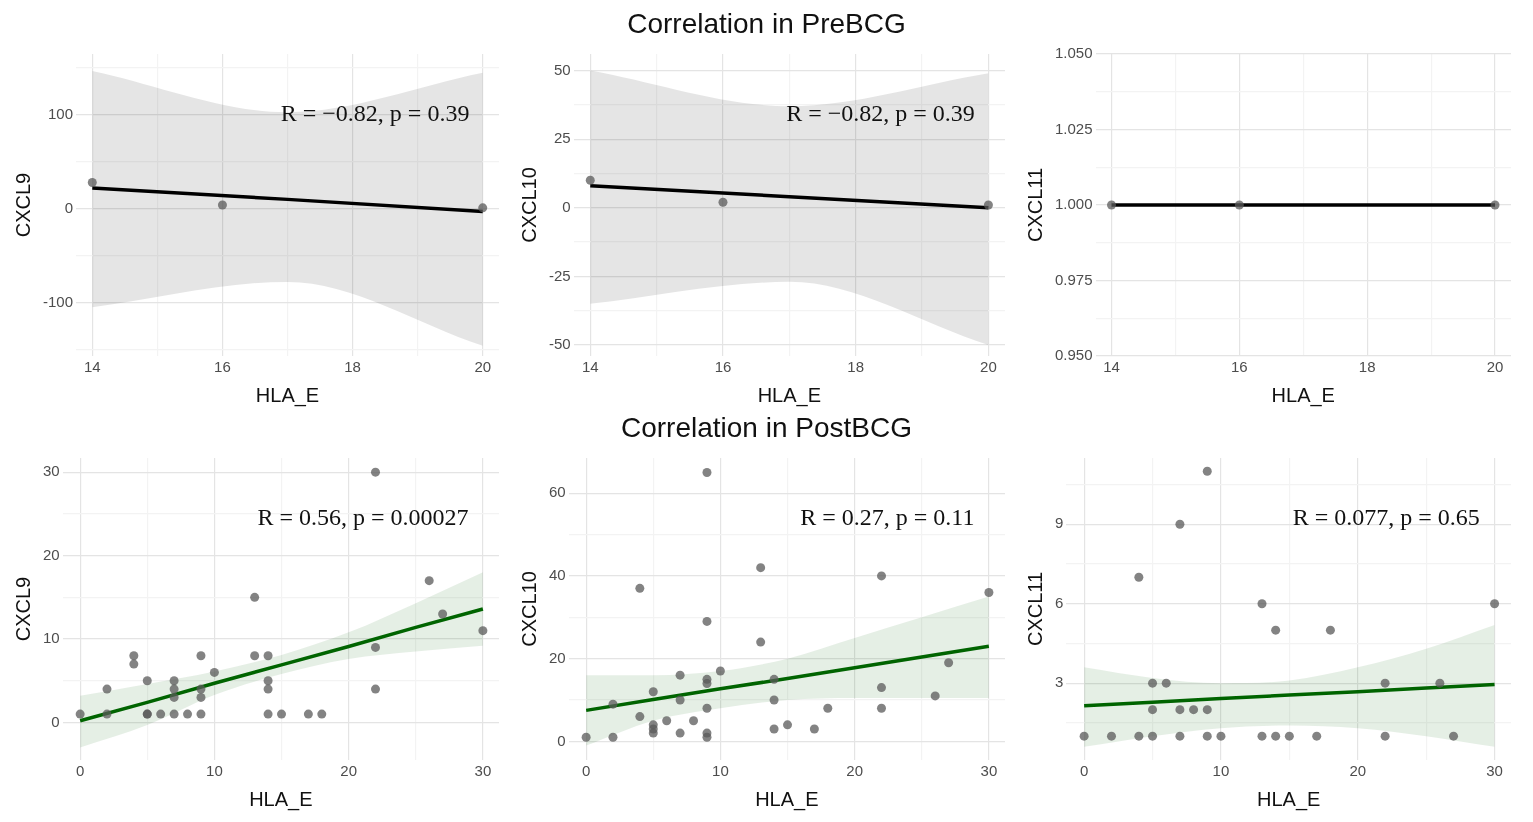 This screenshot has width=1533, height=822. What do you see at coordinates (1059, 523) in the screenshot?
I see `y-tick-label: 9` at bounding box center [1059, 523].